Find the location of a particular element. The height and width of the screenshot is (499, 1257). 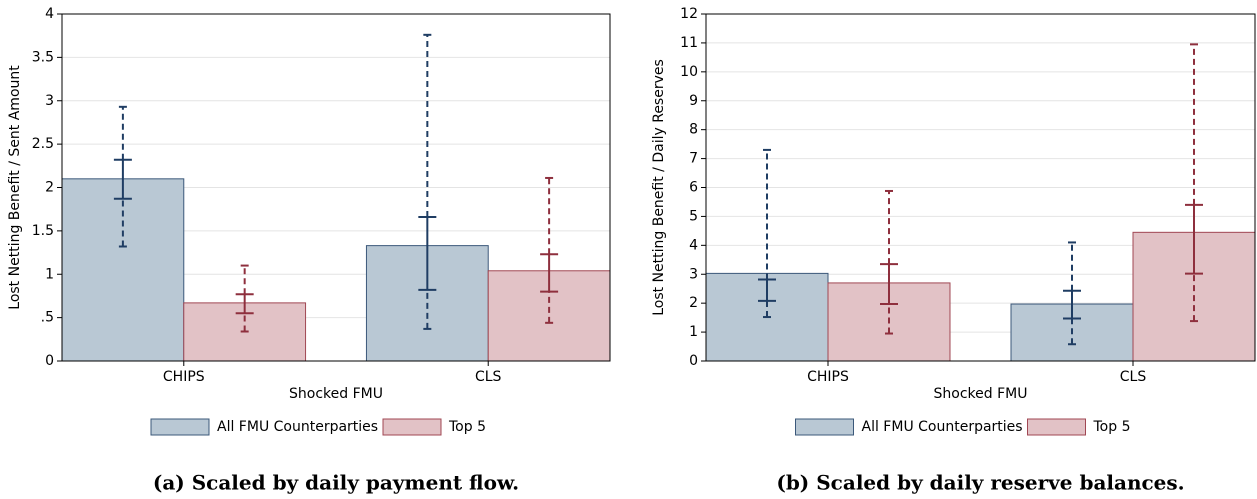

y-tick-label: 8 is located at coordinates (693, 130).